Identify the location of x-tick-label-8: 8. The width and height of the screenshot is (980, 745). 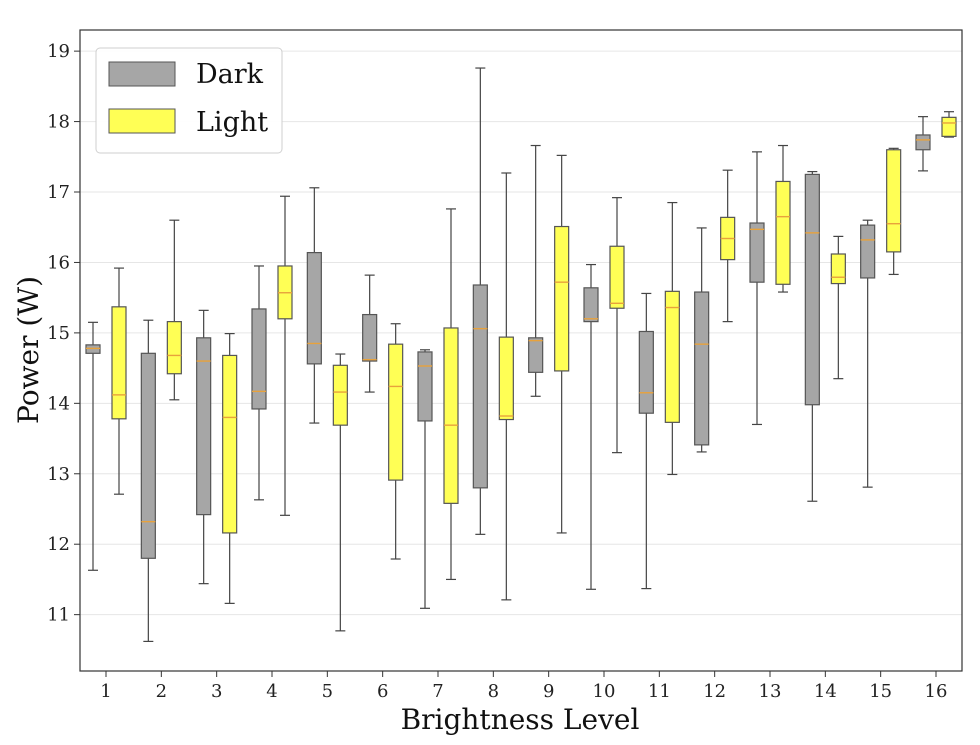
(493, 691).